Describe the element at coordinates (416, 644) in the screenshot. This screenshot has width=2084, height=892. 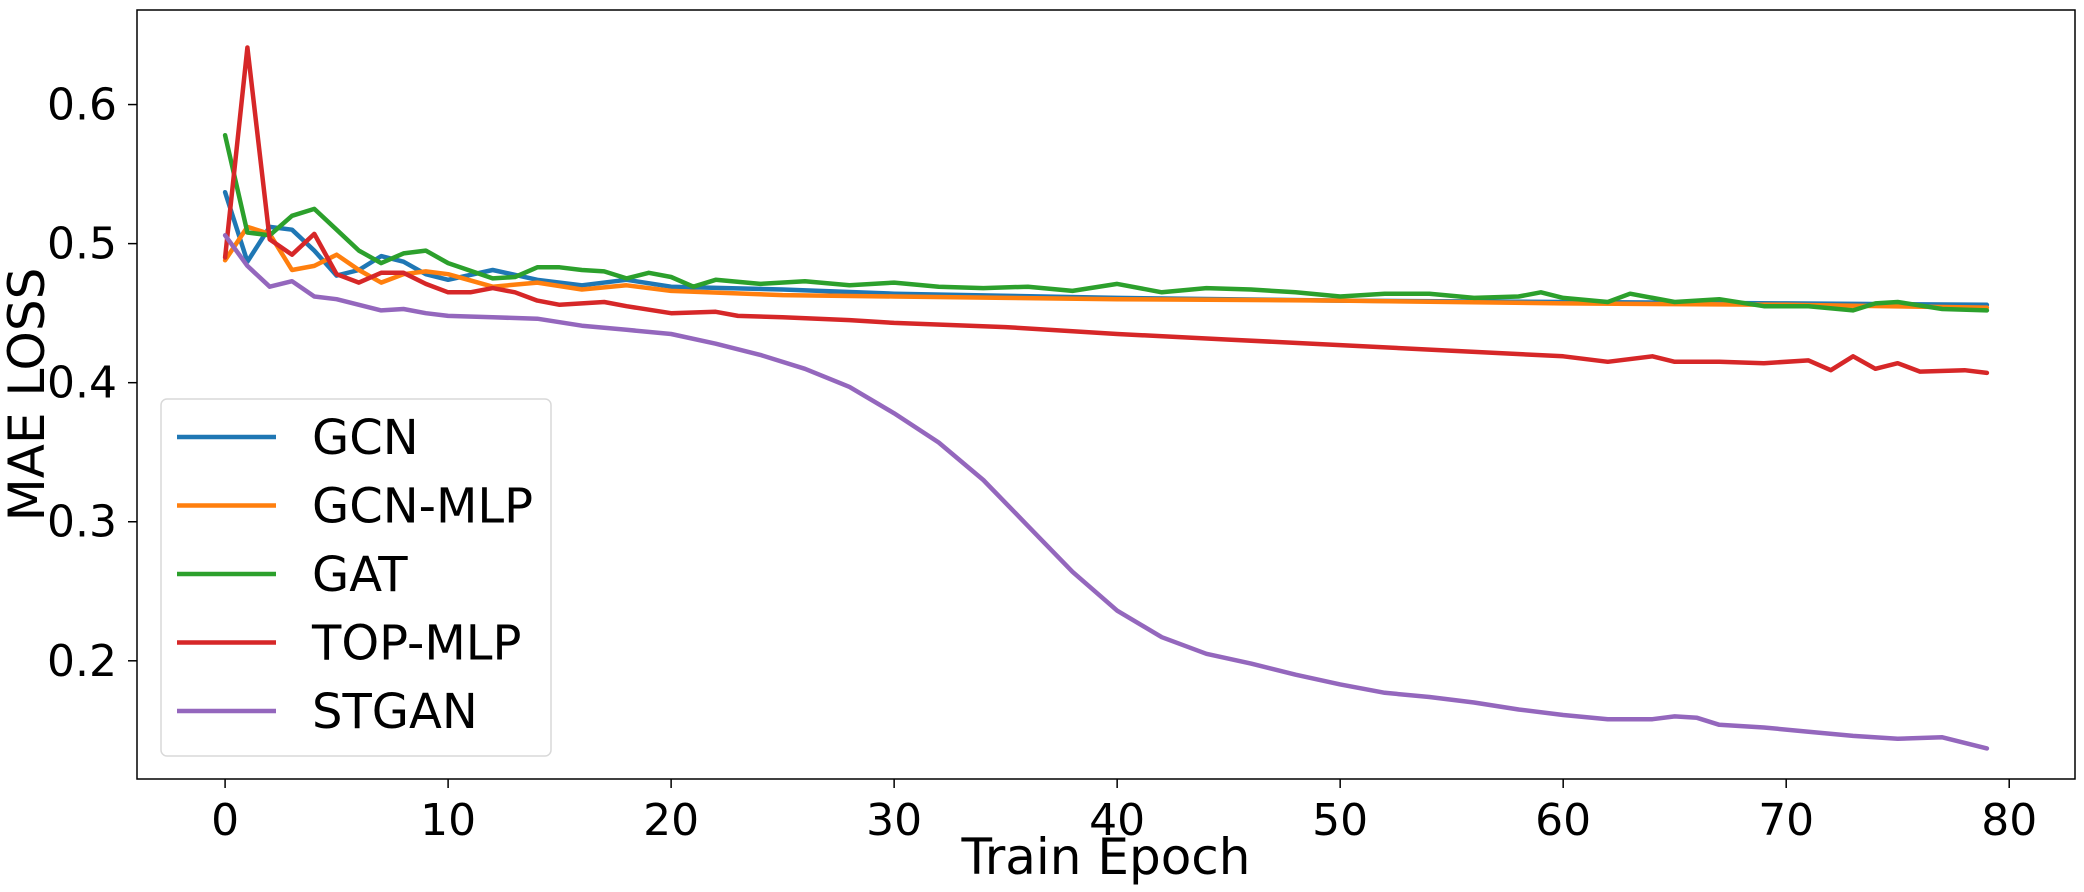
I see `legend-label: TOP-MLP` at that location.